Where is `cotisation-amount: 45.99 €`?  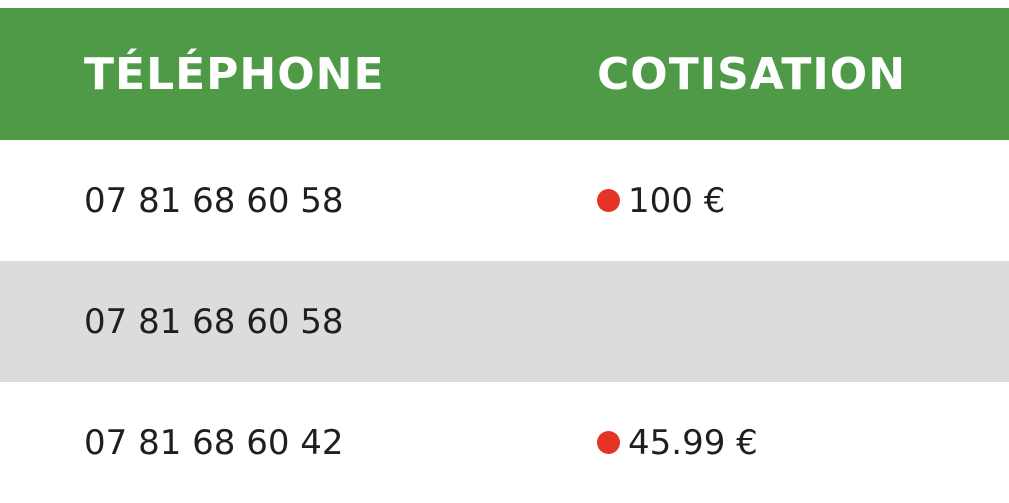 cotisation-amount: 45.99 € is located at coordinates (693, 442).